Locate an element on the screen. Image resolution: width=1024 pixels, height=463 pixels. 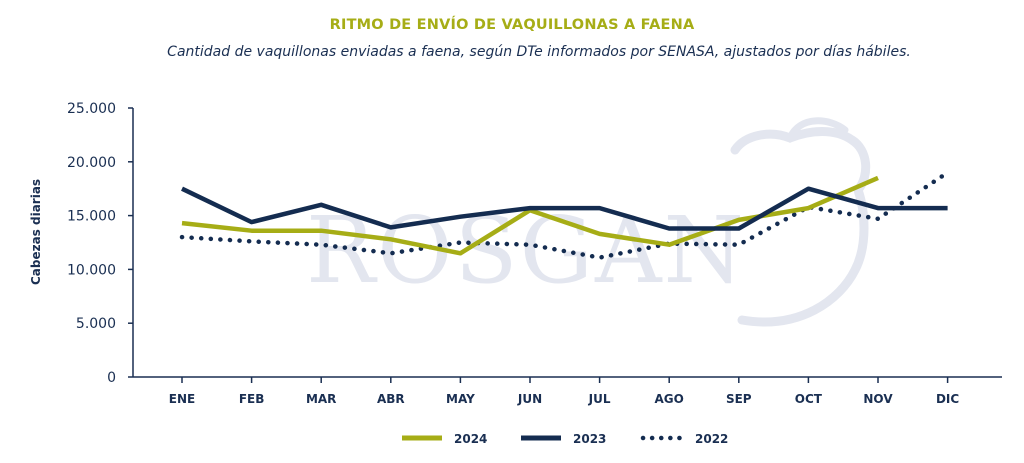
x-tick-label: AGO is located at coordinates (669, 399).